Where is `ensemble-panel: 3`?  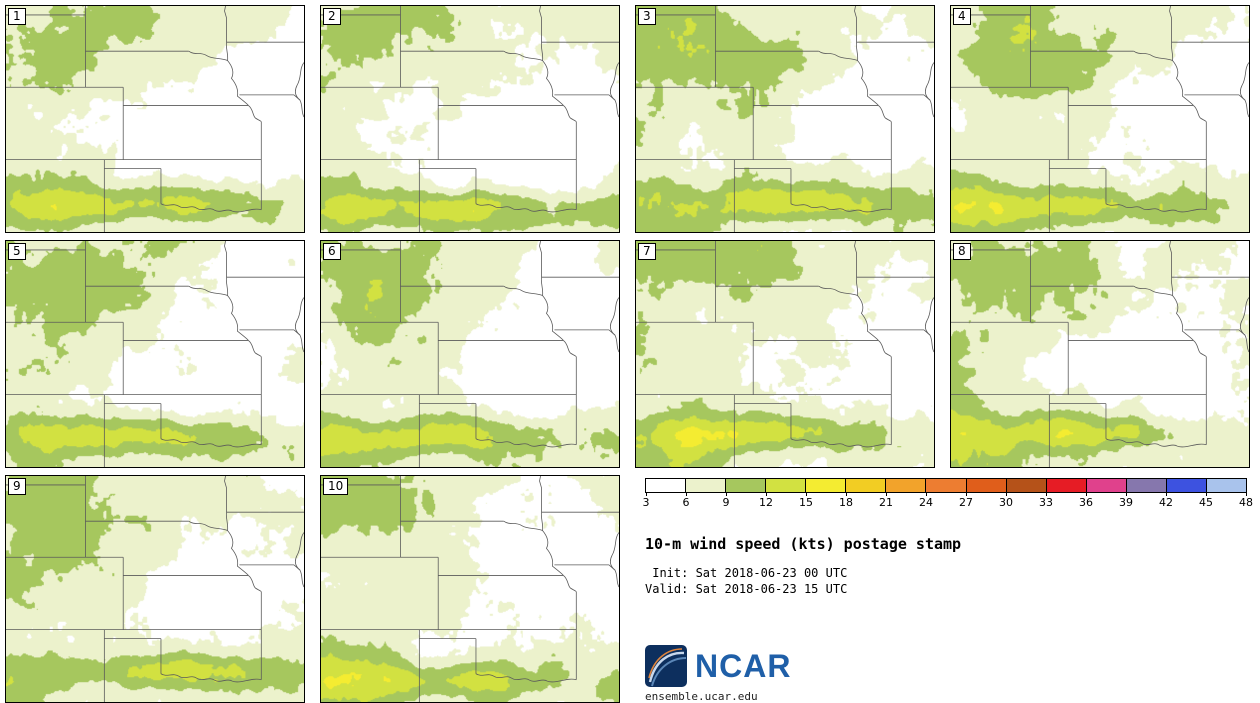
ensemble-panel: 3 is located at coordinates (785, 119).